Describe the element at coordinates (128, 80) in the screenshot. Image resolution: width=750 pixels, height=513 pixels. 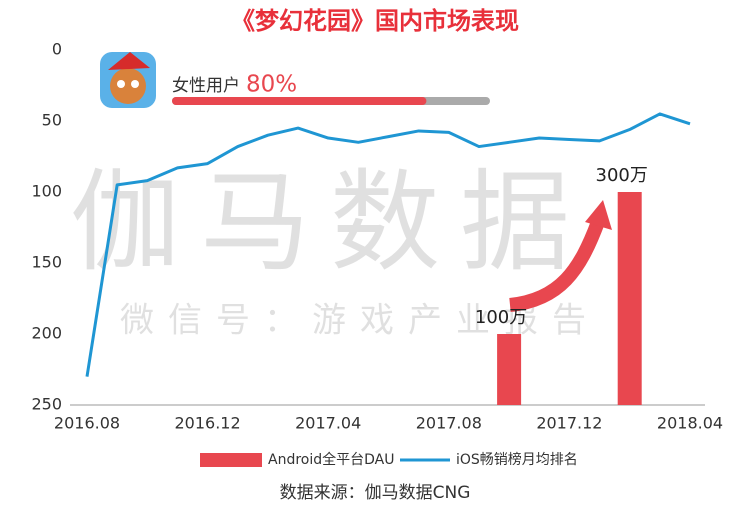
I see `app-icon` at that location.